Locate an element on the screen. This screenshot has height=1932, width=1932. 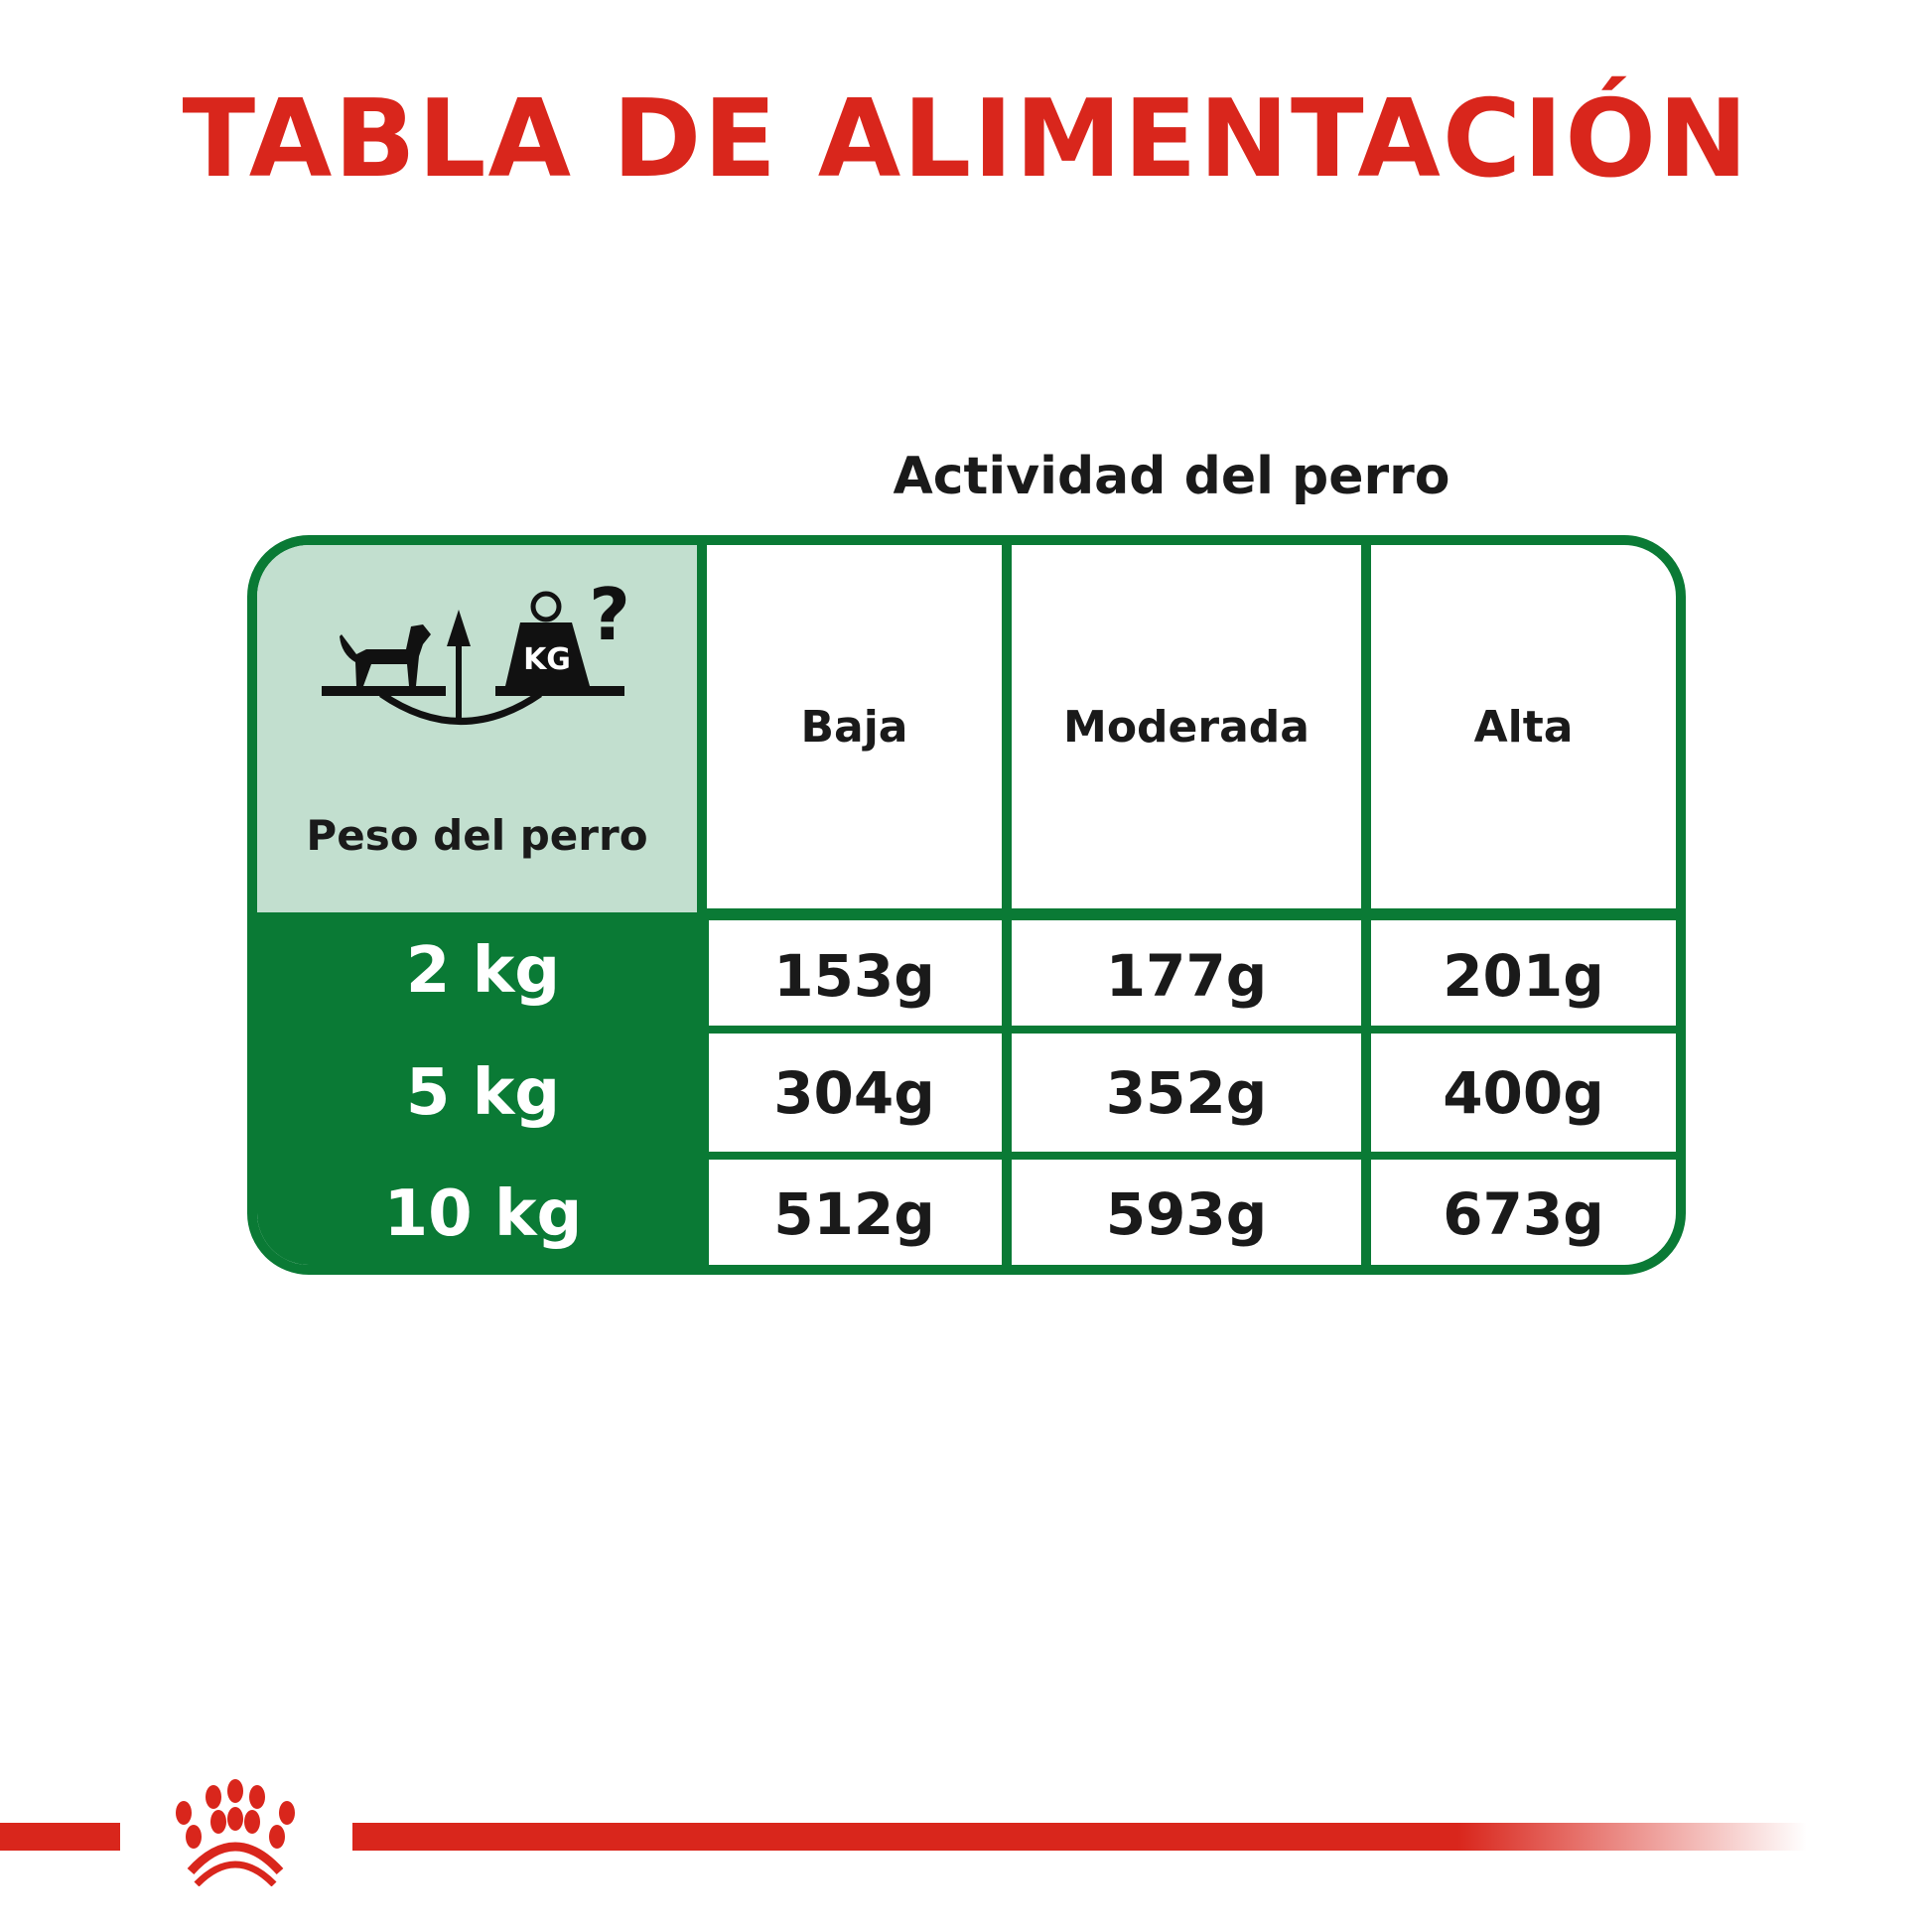
table-cell: 177g is located at coordinates (1186, 976).